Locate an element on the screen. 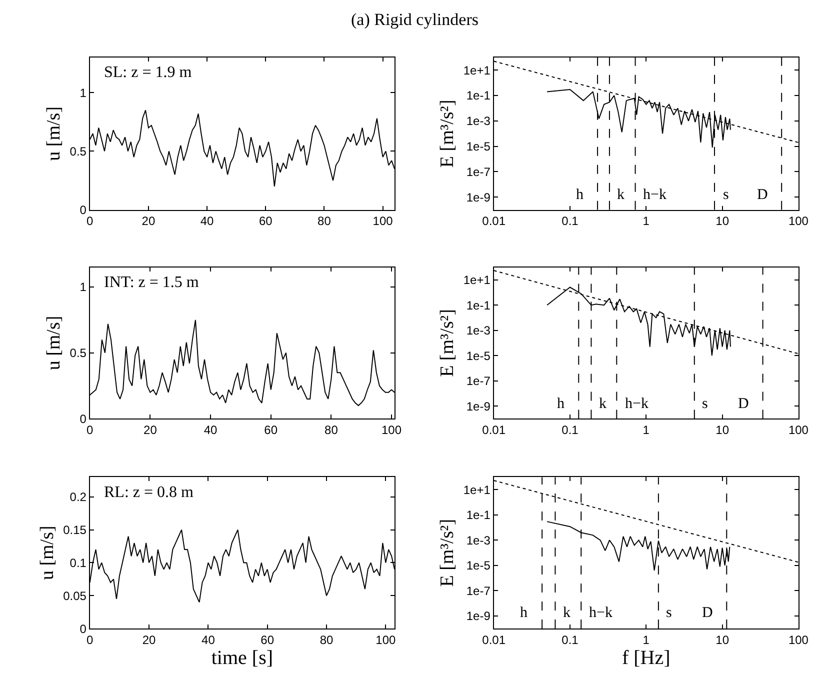 Image resolution: width=826 pixels, height=690 pixels. annotation: INT: z = 1.5 m is located at coordinates (152, 282).